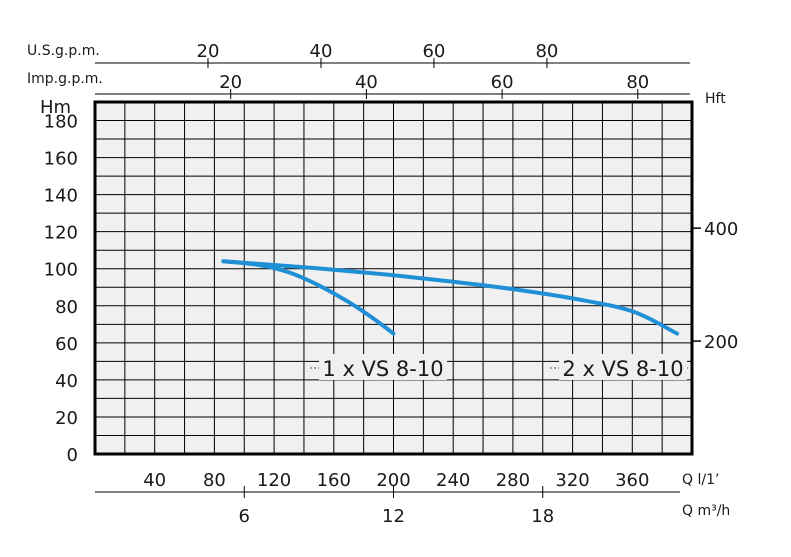  What do you see at coordinates (721, 342) in the screenshot?
I see `right-tick-label: 200` at bounding box center [721, 342].